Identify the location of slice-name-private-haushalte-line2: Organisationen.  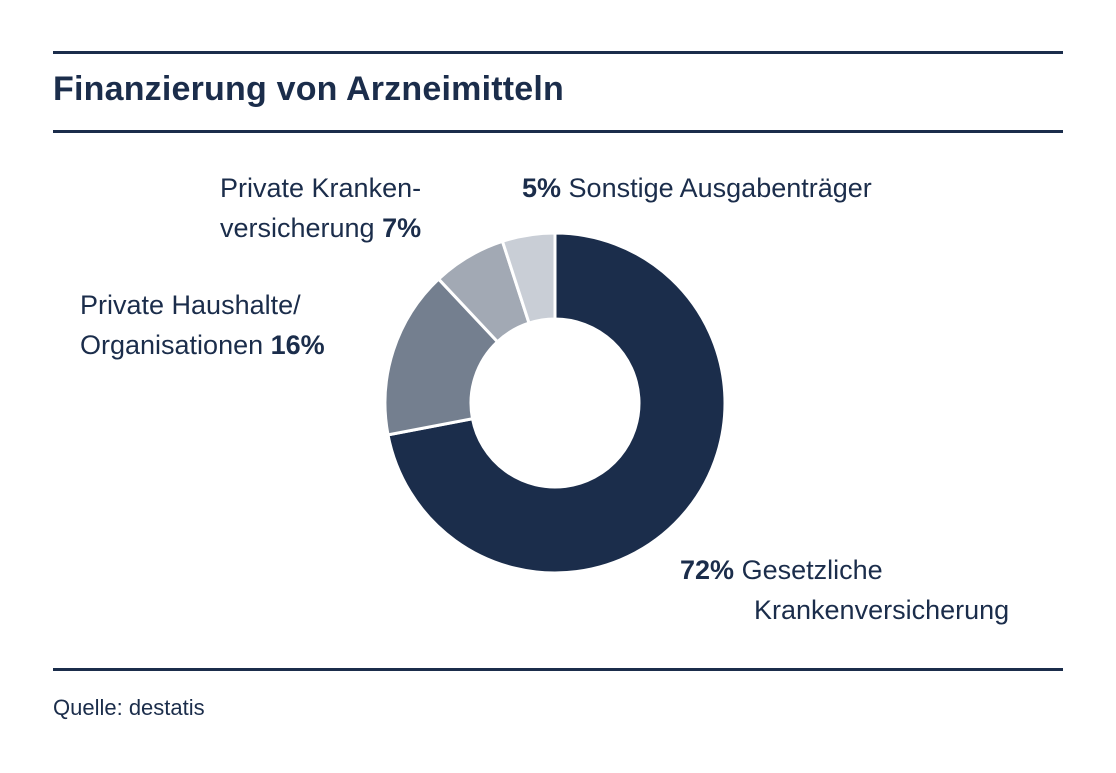
(172, 345).